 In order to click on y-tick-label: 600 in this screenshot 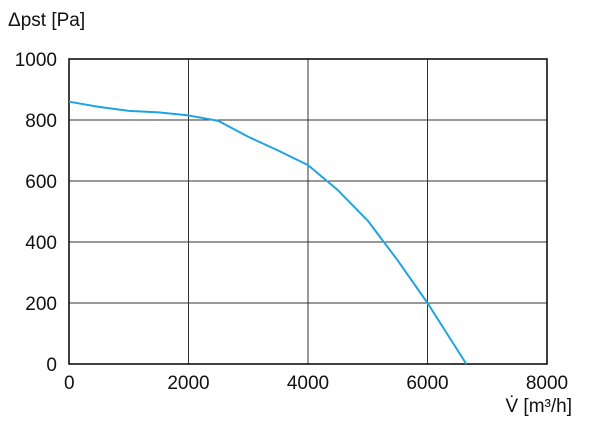, I will do `click(41, 182)`.